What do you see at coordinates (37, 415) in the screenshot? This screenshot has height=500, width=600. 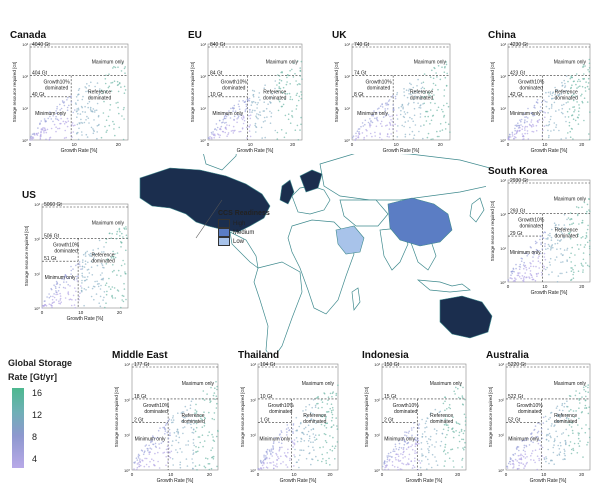 I see `colorbar-tick-12: 12` at bounding box center [37, 415].